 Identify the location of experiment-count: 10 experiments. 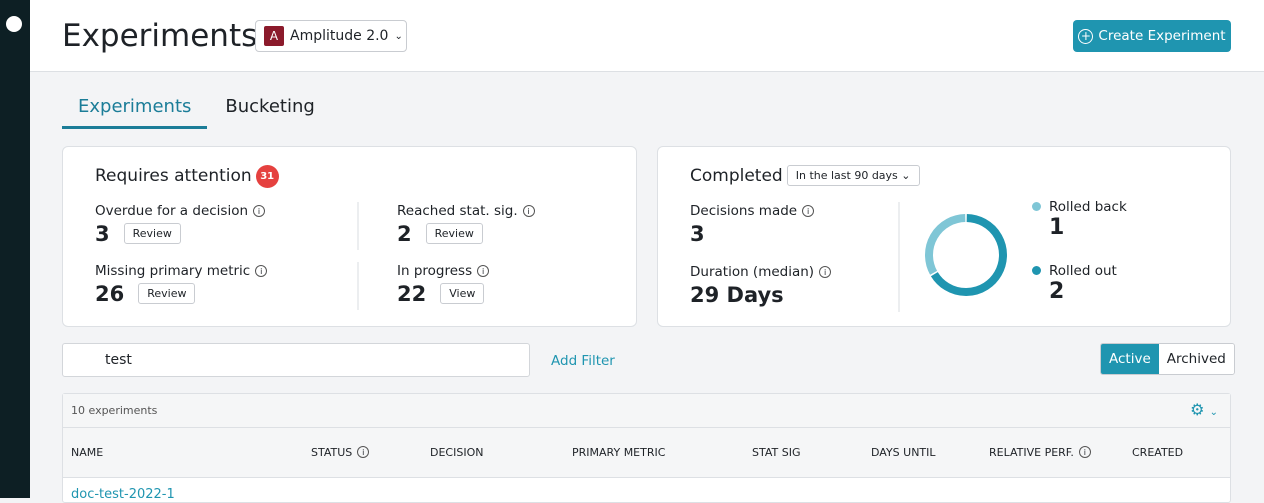
(114, 410).